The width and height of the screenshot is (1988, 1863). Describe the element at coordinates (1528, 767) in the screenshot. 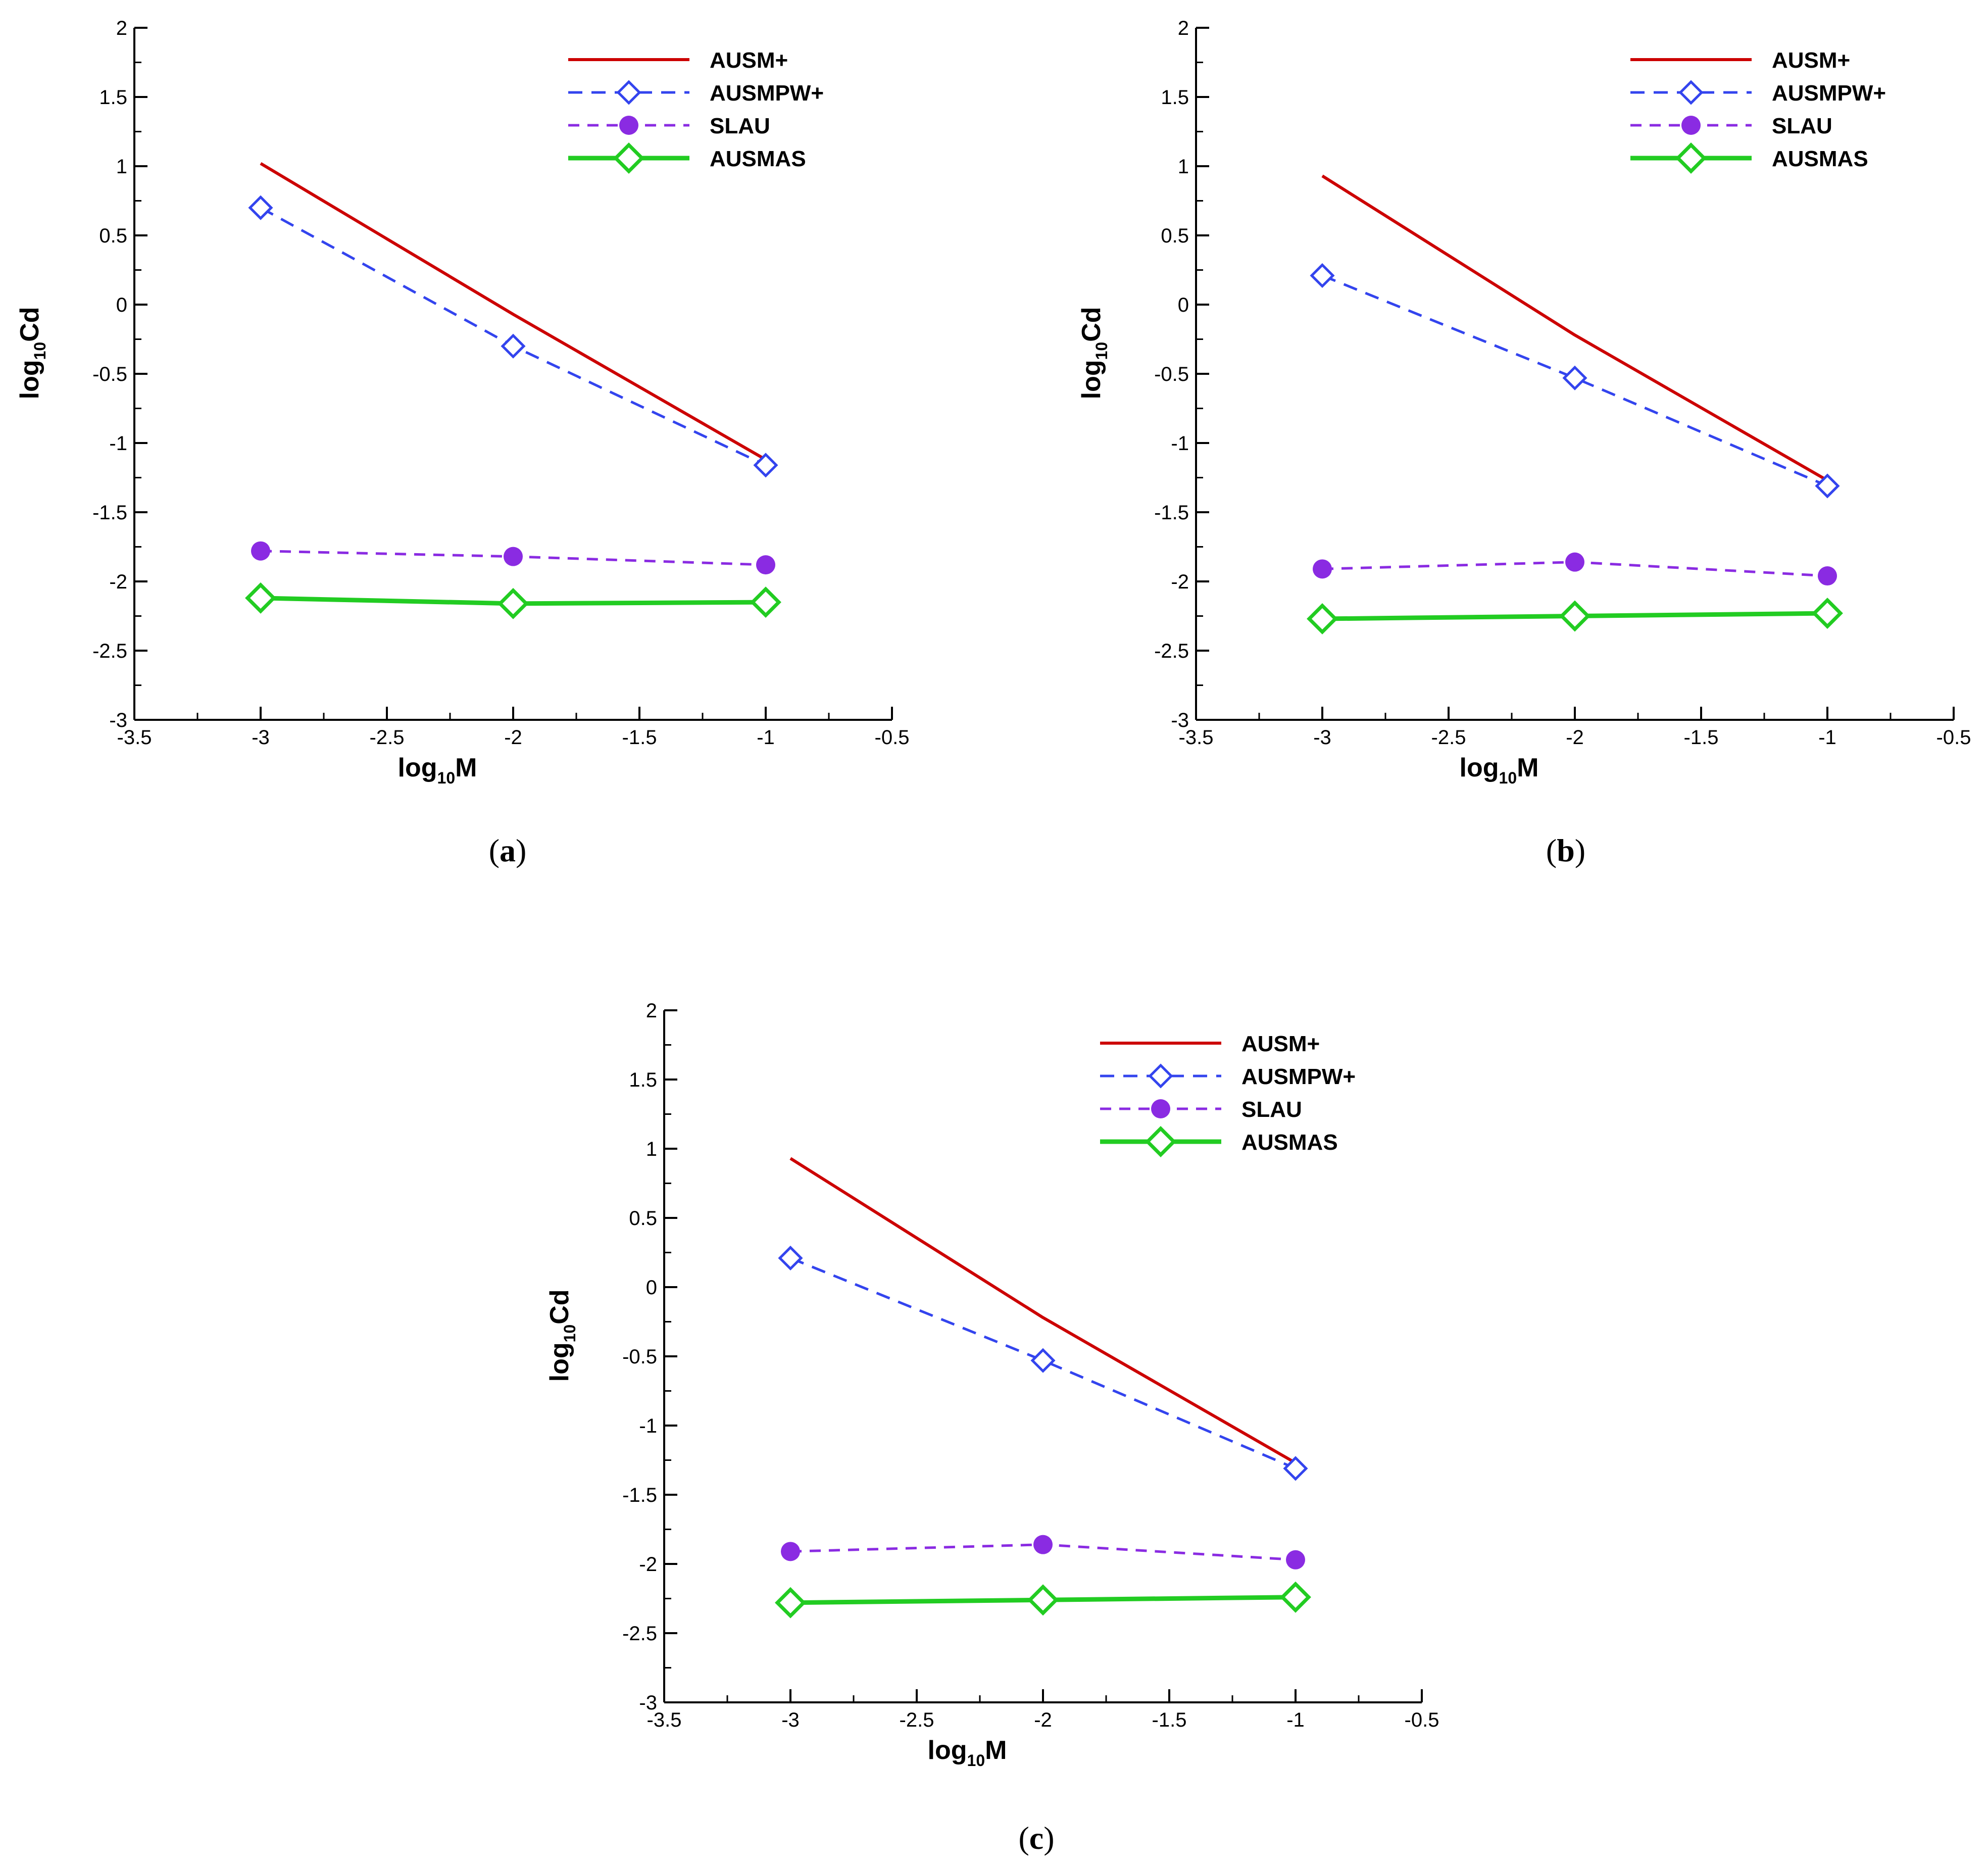

I see `x-axis-title-end: M` at that location.